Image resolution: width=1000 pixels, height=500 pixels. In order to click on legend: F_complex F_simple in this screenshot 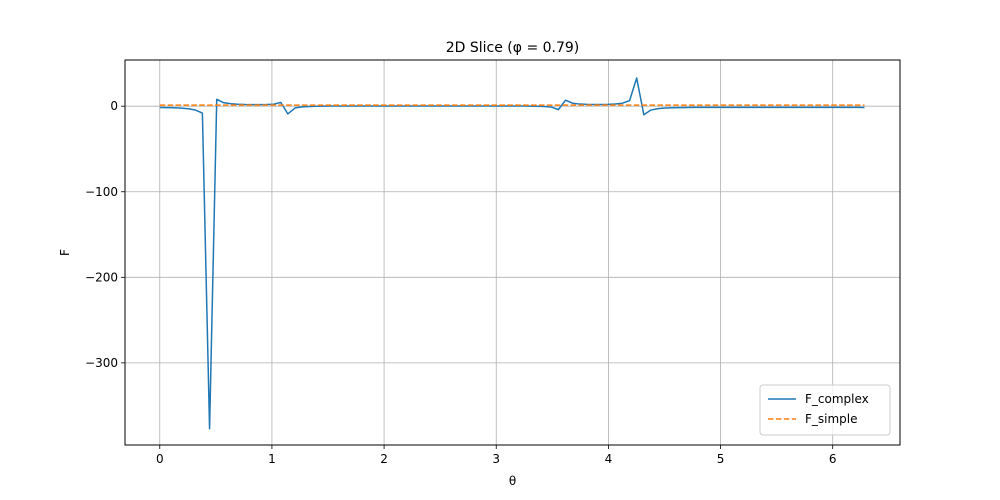, I will do `click(825, 410)`.